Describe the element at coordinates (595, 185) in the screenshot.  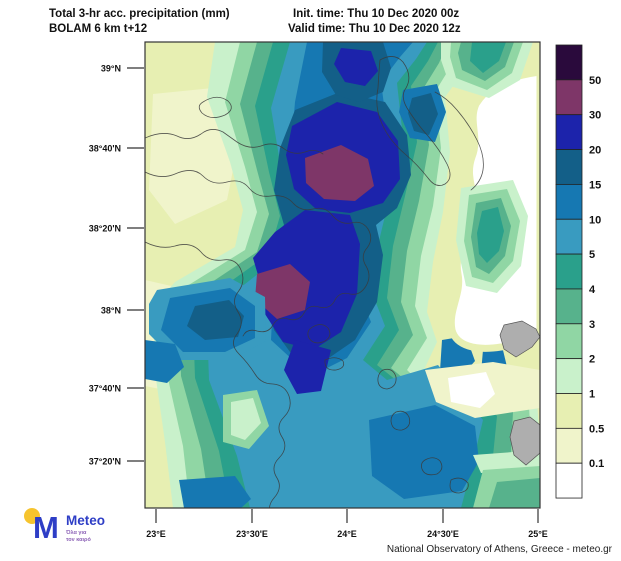
I see `colorbar-label: 15` at that location.